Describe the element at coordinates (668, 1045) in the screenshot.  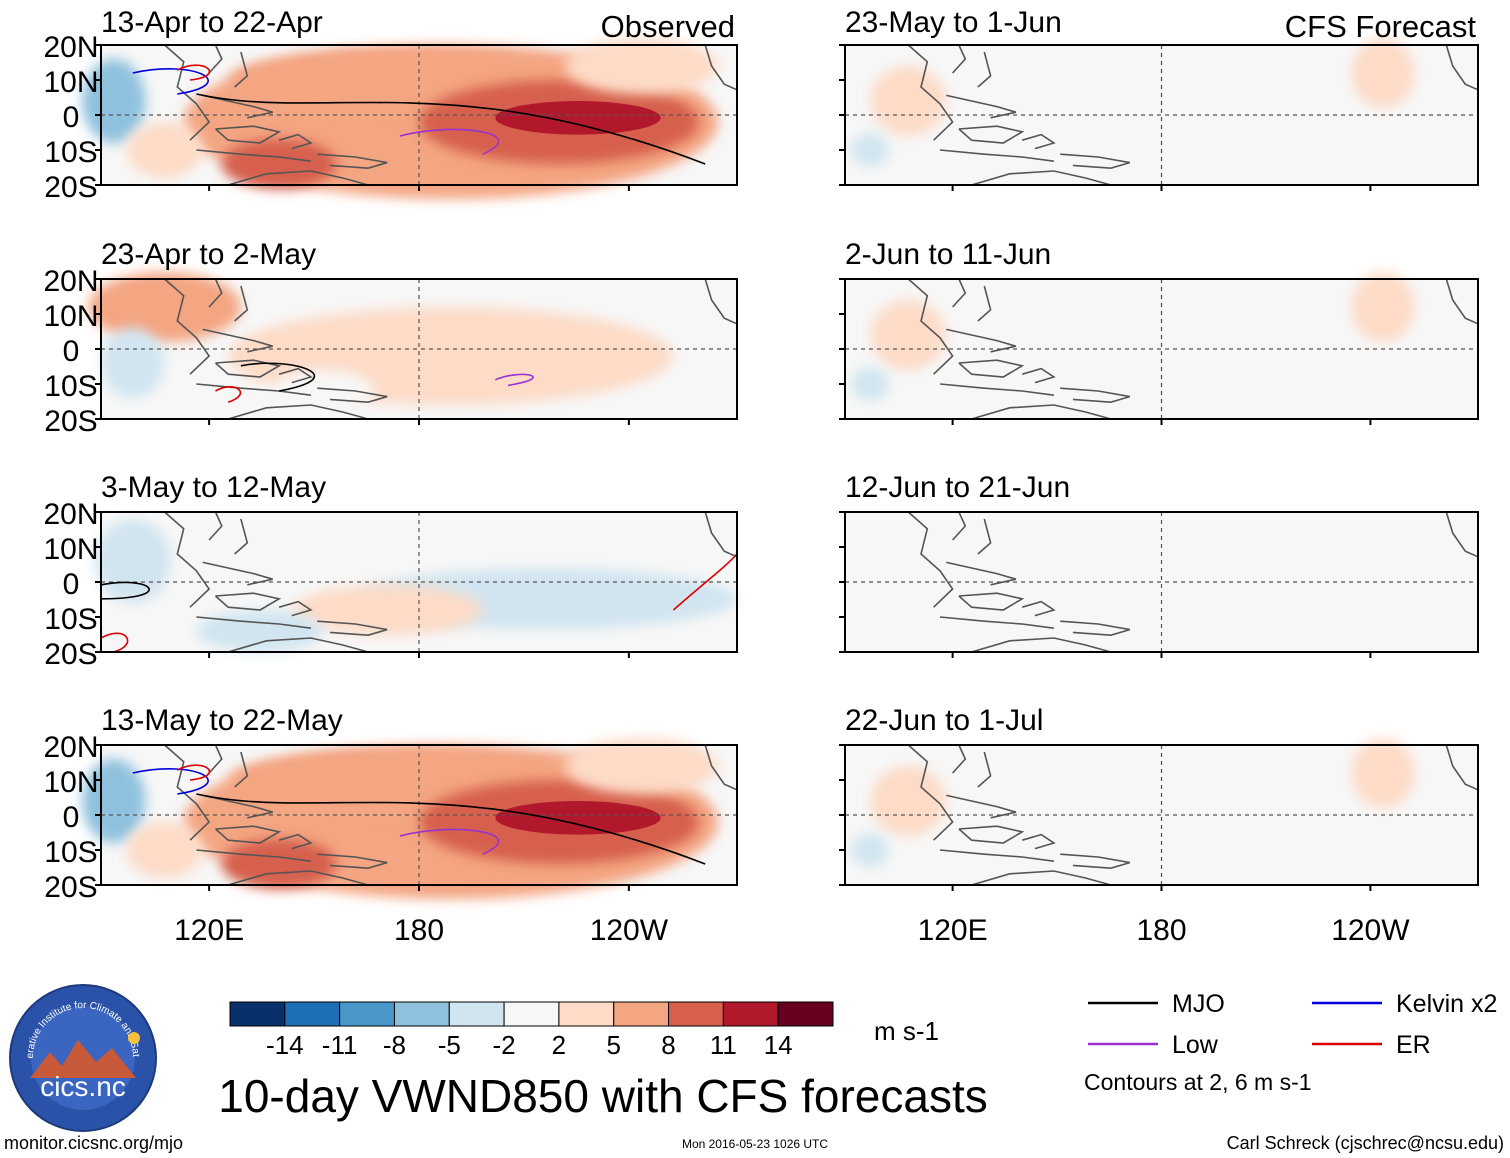
I see `colorbar-label: 8` at that location.